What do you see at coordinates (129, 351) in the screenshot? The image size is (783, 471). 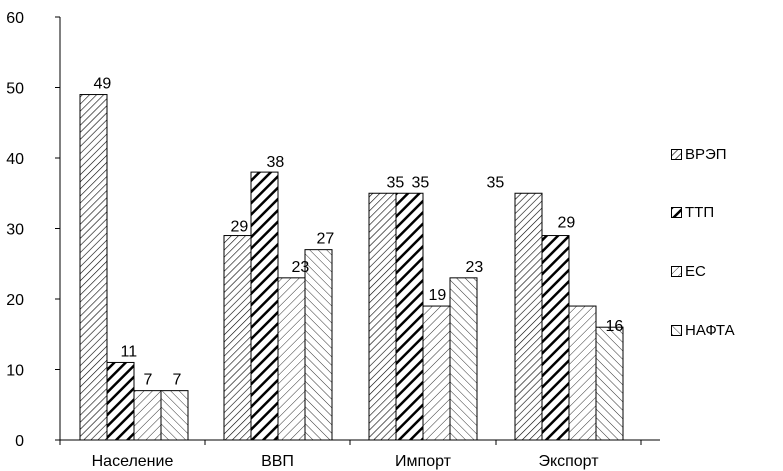 I see `data-label: 11` at bounding box center [129, 351].